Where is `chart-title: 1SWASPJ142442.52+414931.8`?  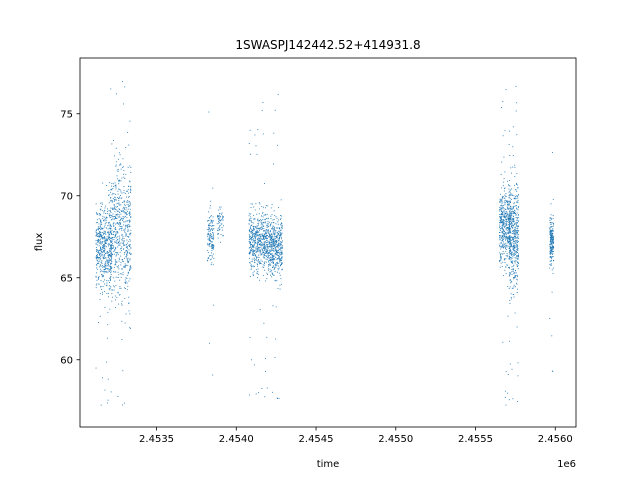
chart-title: 1SWASPJ142442.52+414931.8 is located at coordinates (327, 45).